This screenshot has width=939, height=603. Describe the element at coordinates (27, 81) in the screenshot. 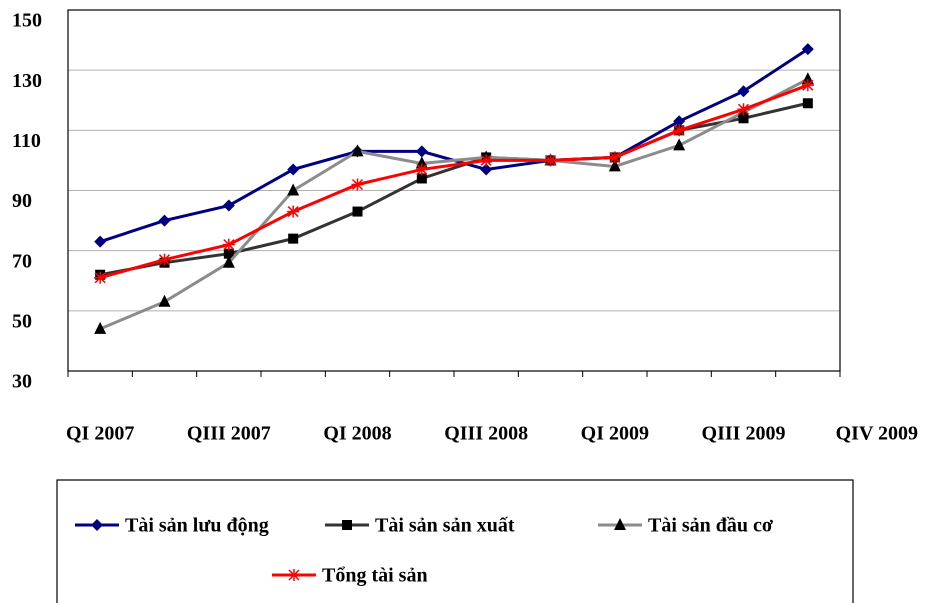

I see `y-tick-label: 130` at that location.